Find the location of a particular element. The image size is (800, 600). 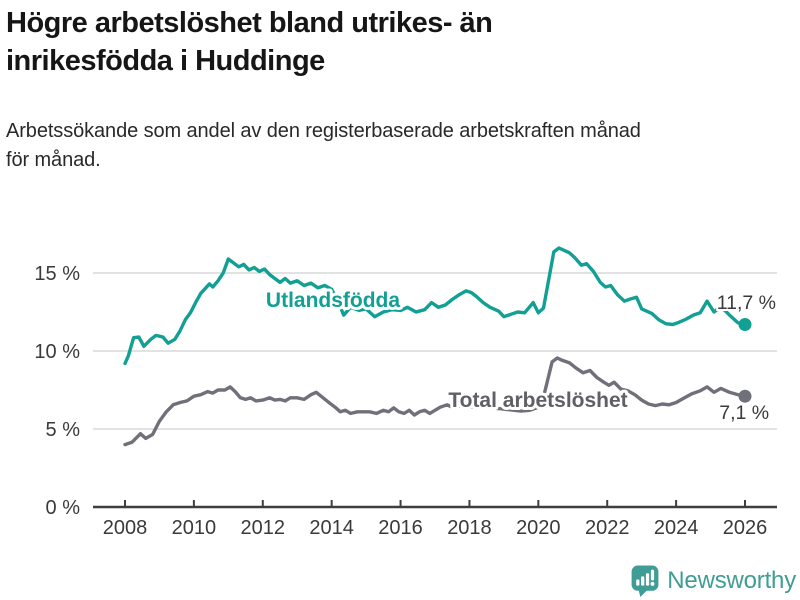

x-tick-label: 2024 is located at coordinates (676, 528).